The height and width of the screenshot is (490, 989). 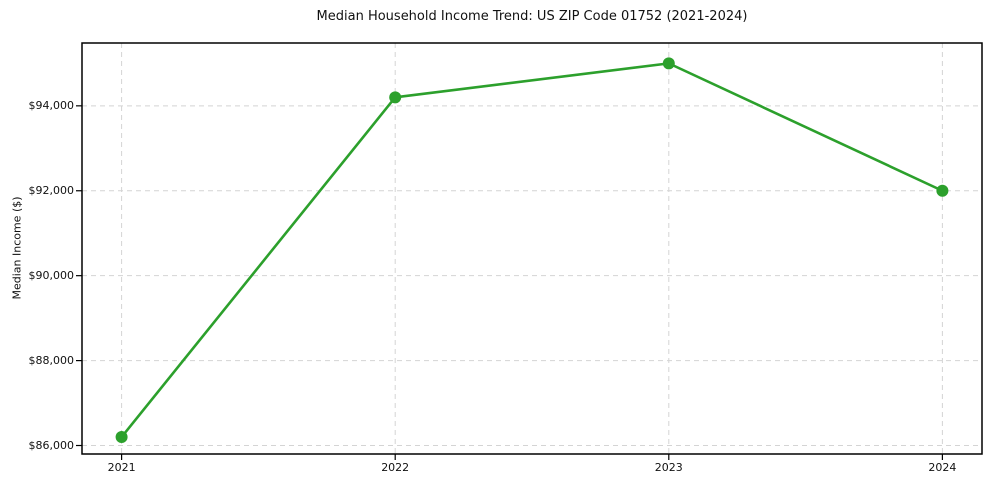 What do you see at coordinates (51, 445) in the screenshot?
I see `y-tick-label: $86,000` at bounding box center [51, 445].